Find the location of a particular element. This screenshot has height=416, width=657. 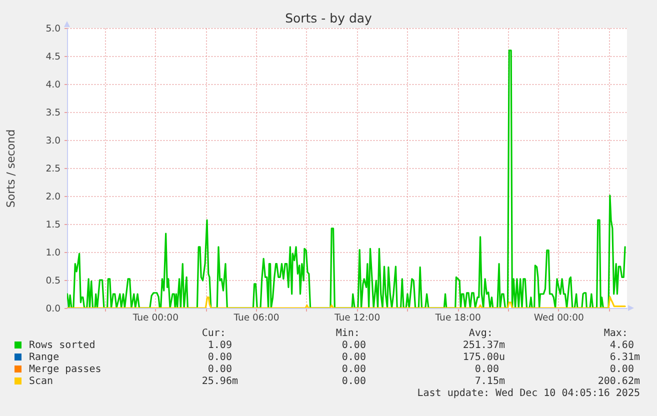

text: Max: is located at coordinates (615, 334).